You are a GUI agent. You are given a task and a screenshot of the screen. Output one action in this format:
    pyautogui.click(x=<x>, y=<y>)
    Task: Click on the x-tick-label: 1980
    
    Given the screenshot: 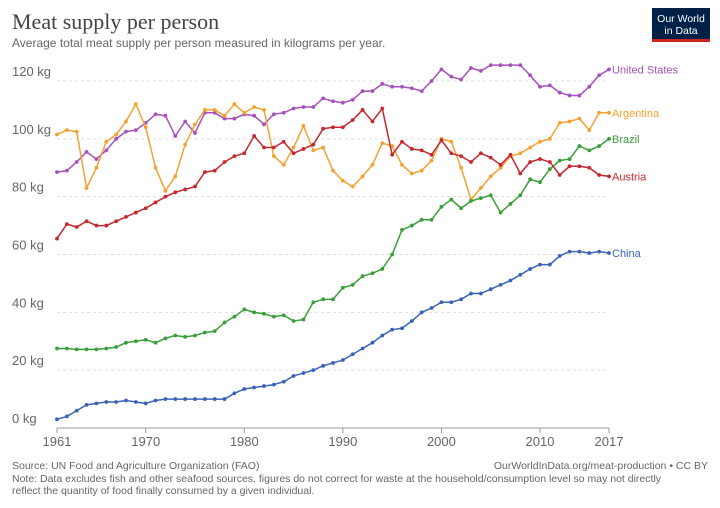 What is the action you would take?
    pyautogui.click(x=244, y=441)
    